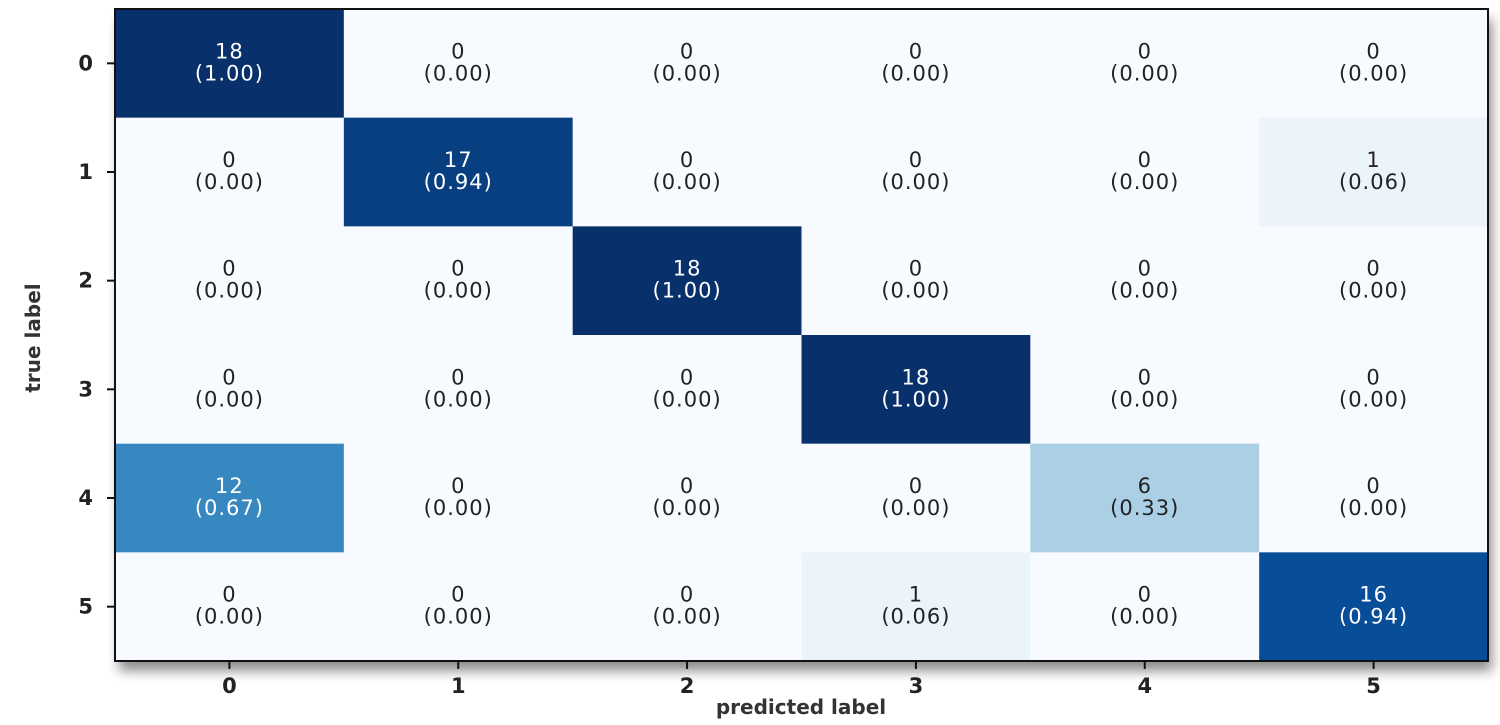 The height and width of the screenshot is (725, 1500). Describe the element at coordinates (916, 686) in the screenshot. I see `x-tick-label: 3` at that location.